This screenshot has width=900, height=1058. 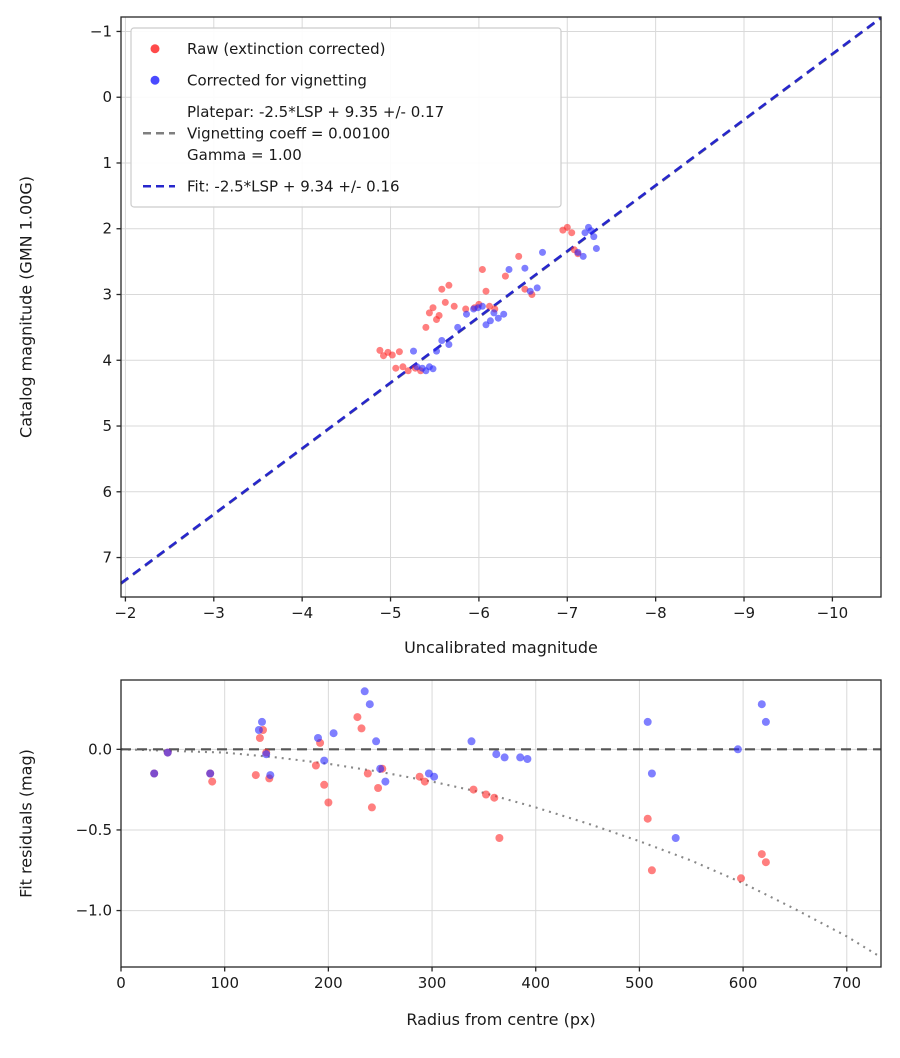 I want to click on legend-label: Raw (extinction corrected), so click(x=286, y=49).